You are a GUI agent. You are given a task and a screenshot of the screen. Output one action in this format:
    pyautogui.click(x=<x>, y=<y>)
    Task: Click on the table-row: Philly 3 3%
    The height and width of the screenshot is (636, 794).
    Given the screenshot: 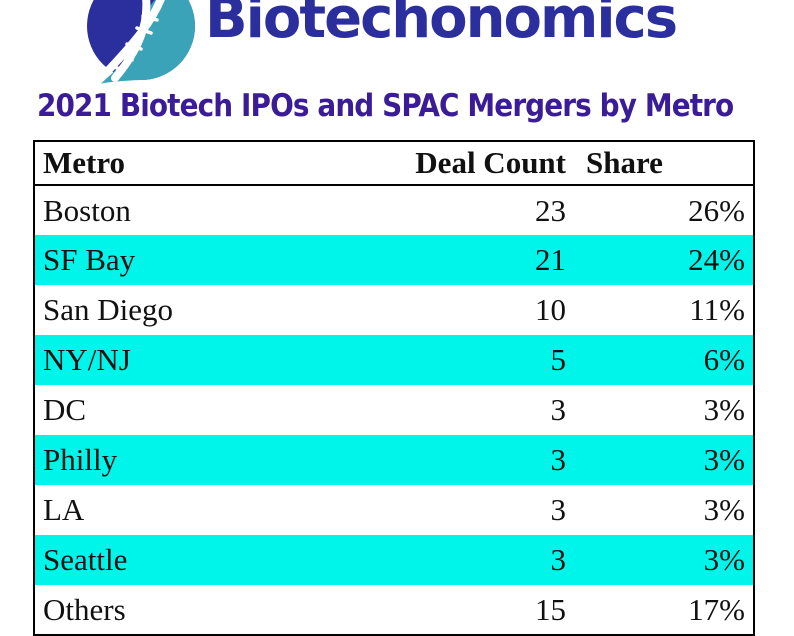 What is the action you would take?
    pyautogui.click(x=394, y=460)
    